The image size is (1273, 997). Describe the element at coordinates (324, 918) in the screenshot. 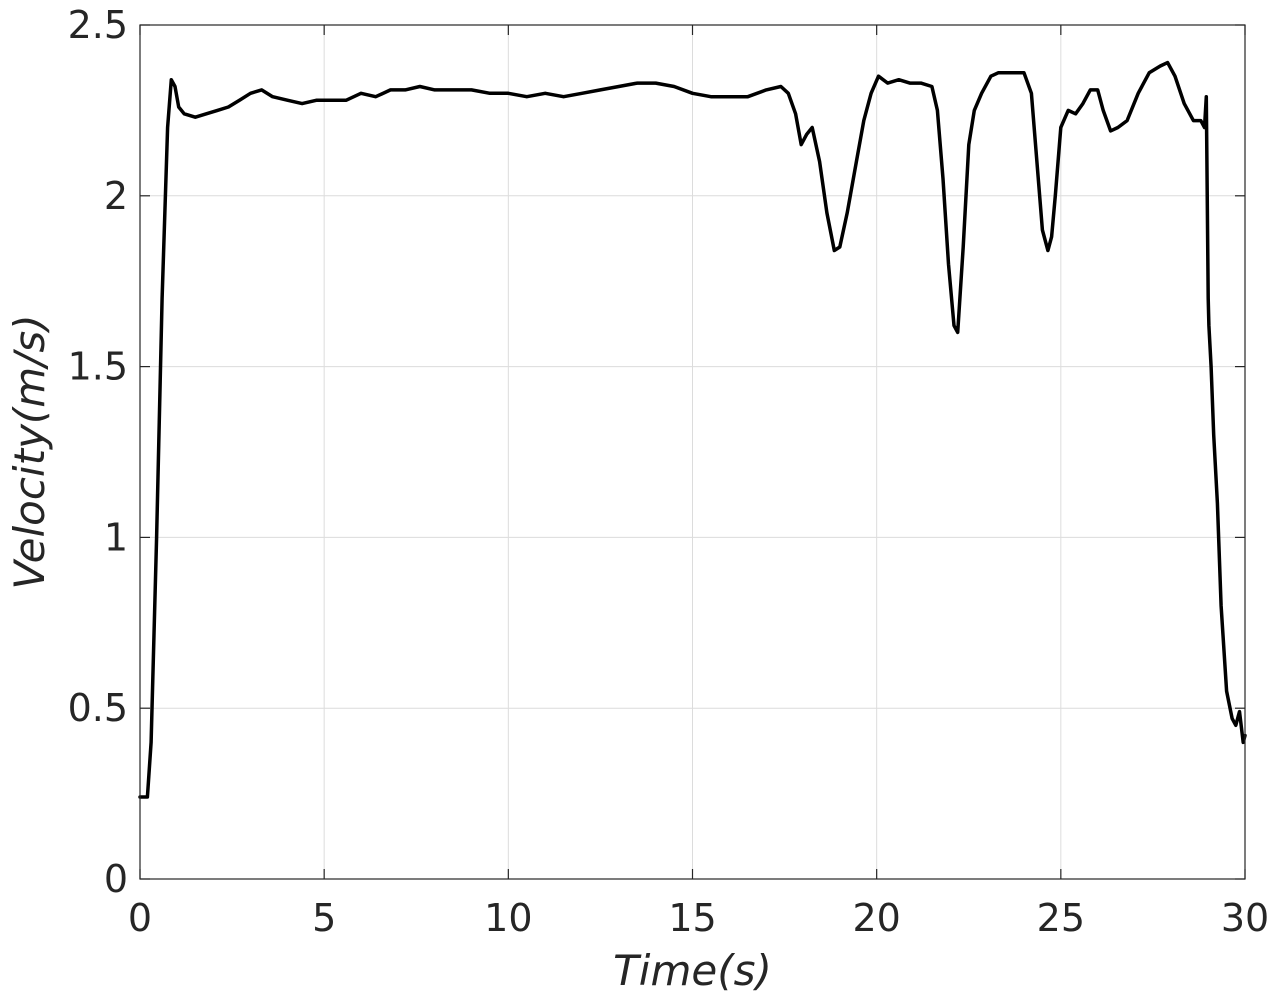

I see `x-tick-label: 5` at that location.